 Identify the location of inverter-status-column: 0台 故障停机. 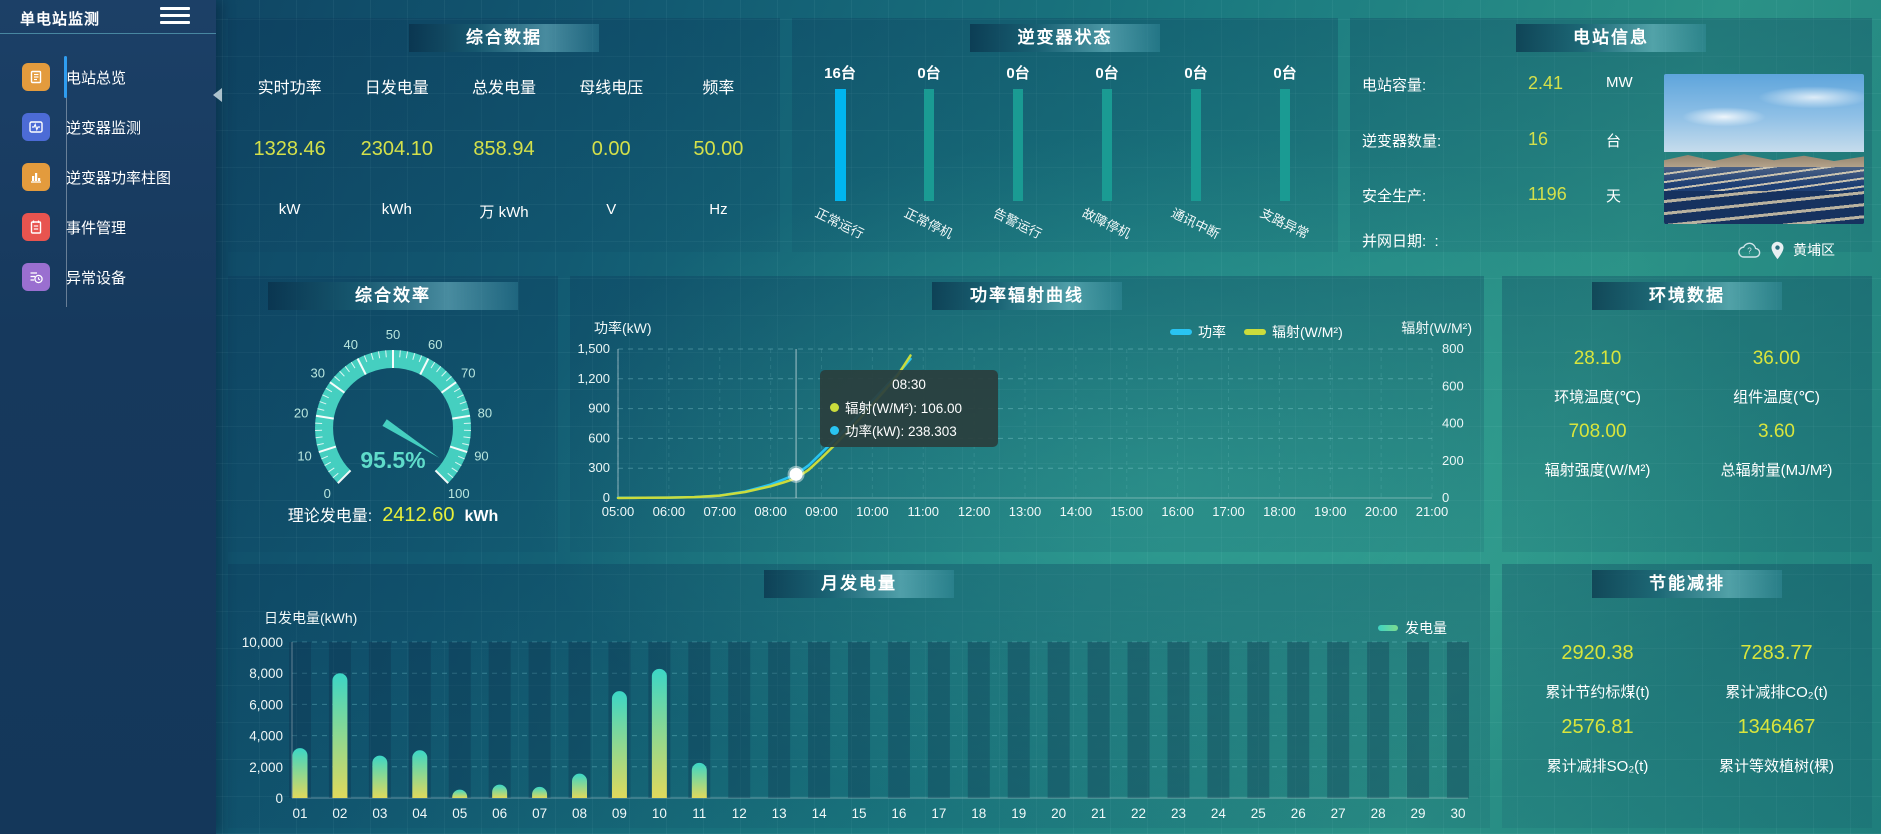
(1107, 152).